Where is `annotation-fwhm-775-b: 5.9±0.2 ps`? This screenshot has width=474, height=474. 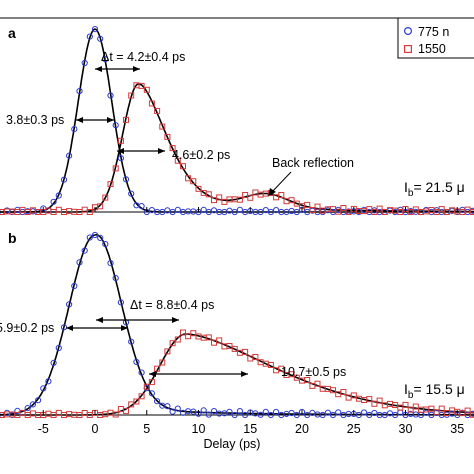
annotation-fwhm-775-b: 5.9±0.2 ps is located at coordinates (27, 328).